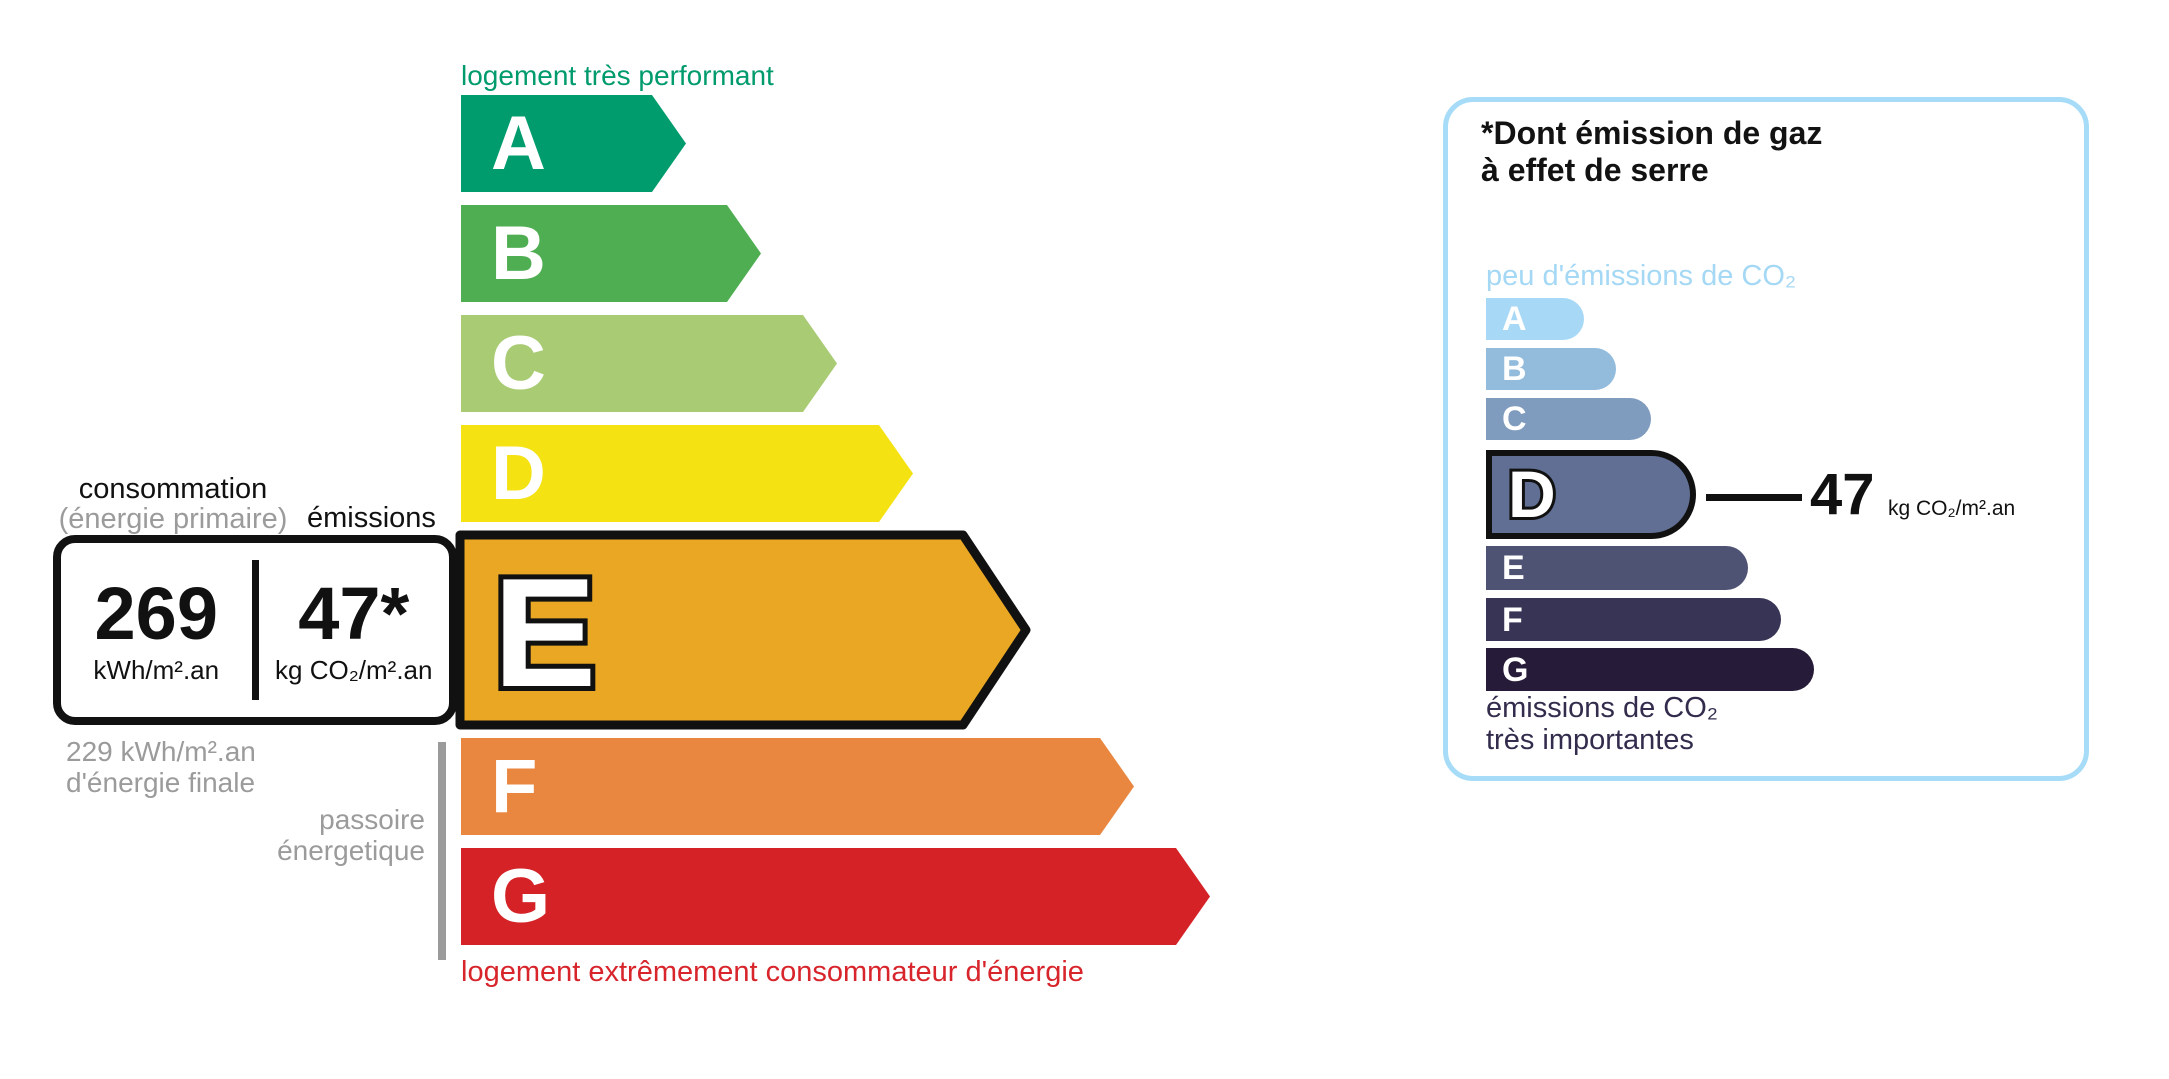 This screenshot has height=1079, width=2169. Describe the element at coordinates (1590, 740) in the screenshot. I see `co2-scale-bottom-caption-line2: très importantes` at that location.